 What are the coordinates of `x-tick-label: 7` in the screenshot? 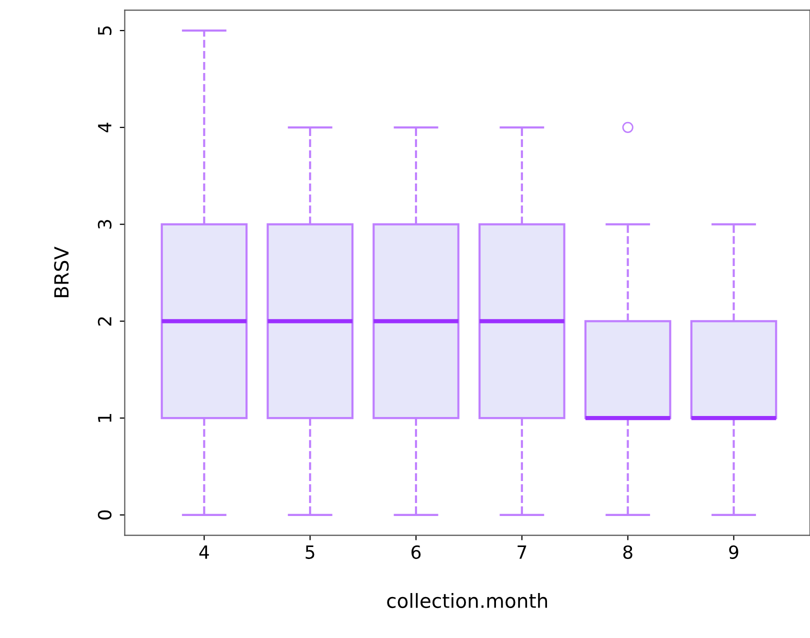 It's located at (522, 552).